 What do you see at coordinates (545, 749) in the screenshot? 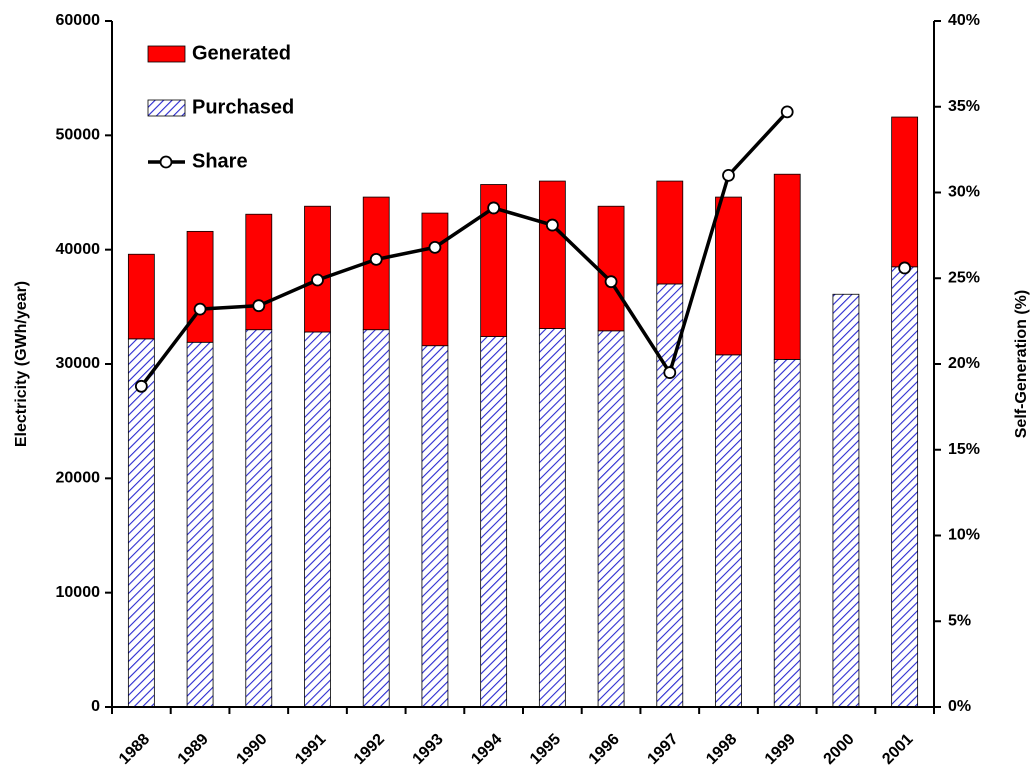
I see `x-tick-label: 1995` at bounding box center [545, 749].